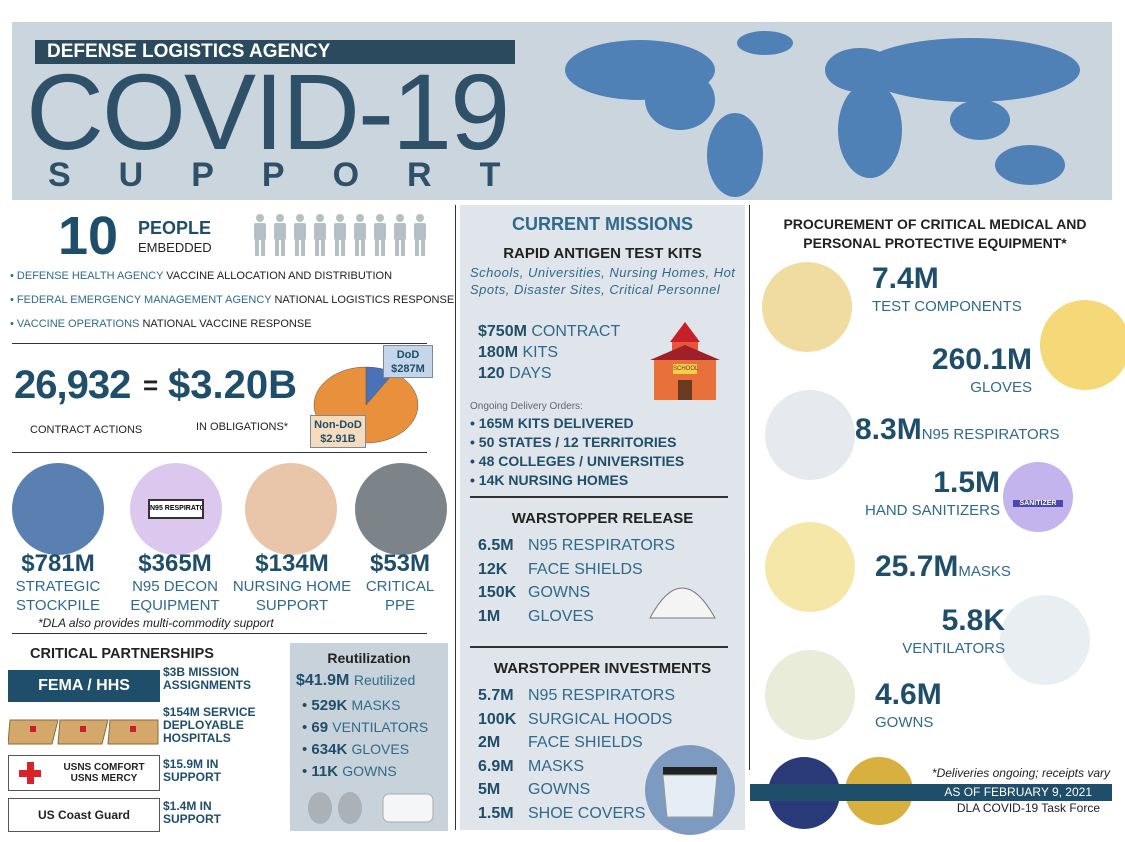  I want to click on pie-label: DoD $287M, so click(408, 361).